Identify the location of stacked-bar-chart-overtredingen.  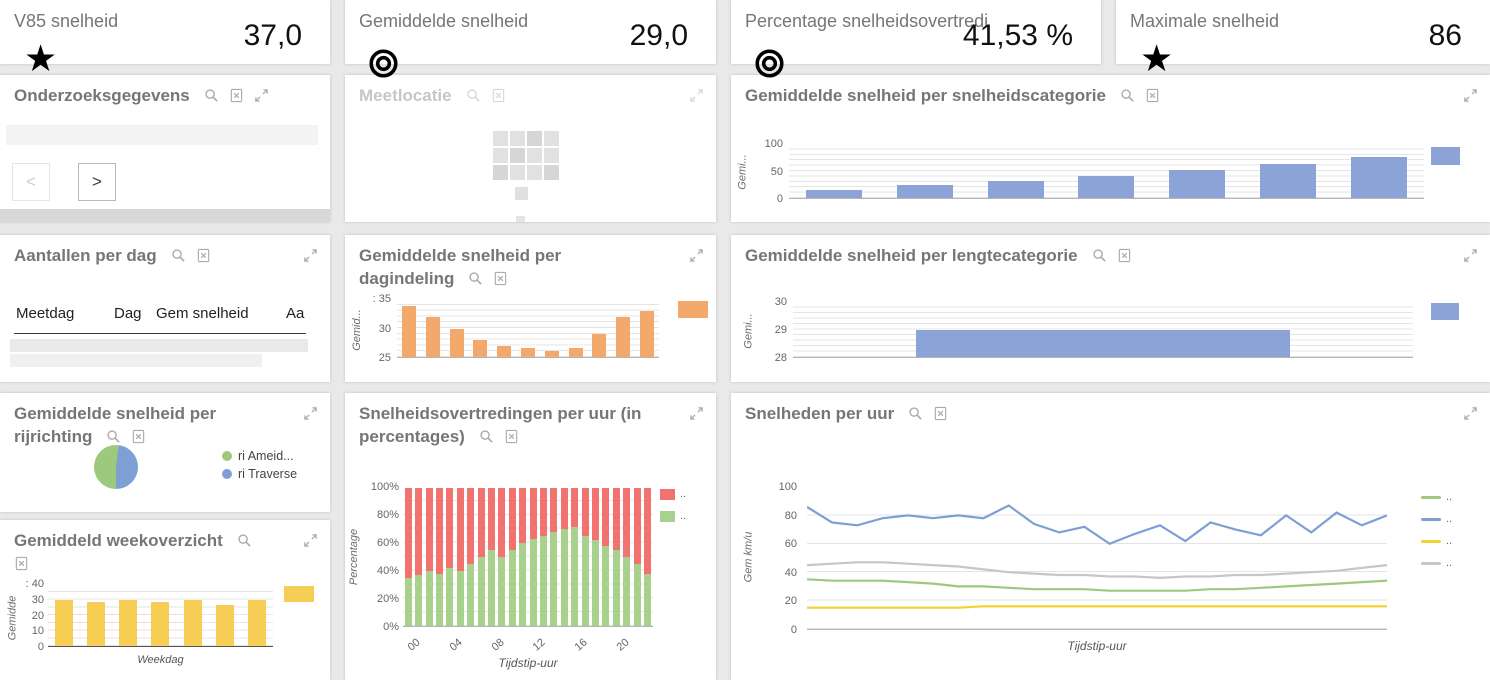
(528, 557).